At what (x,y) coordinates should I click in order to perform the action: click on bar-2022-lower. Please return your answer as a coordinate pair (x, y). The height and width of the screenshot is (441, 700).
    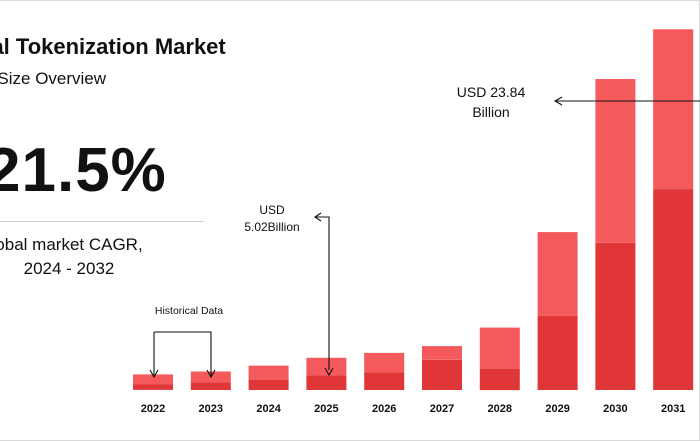
    Looking at the image, I should click on (153, 387).